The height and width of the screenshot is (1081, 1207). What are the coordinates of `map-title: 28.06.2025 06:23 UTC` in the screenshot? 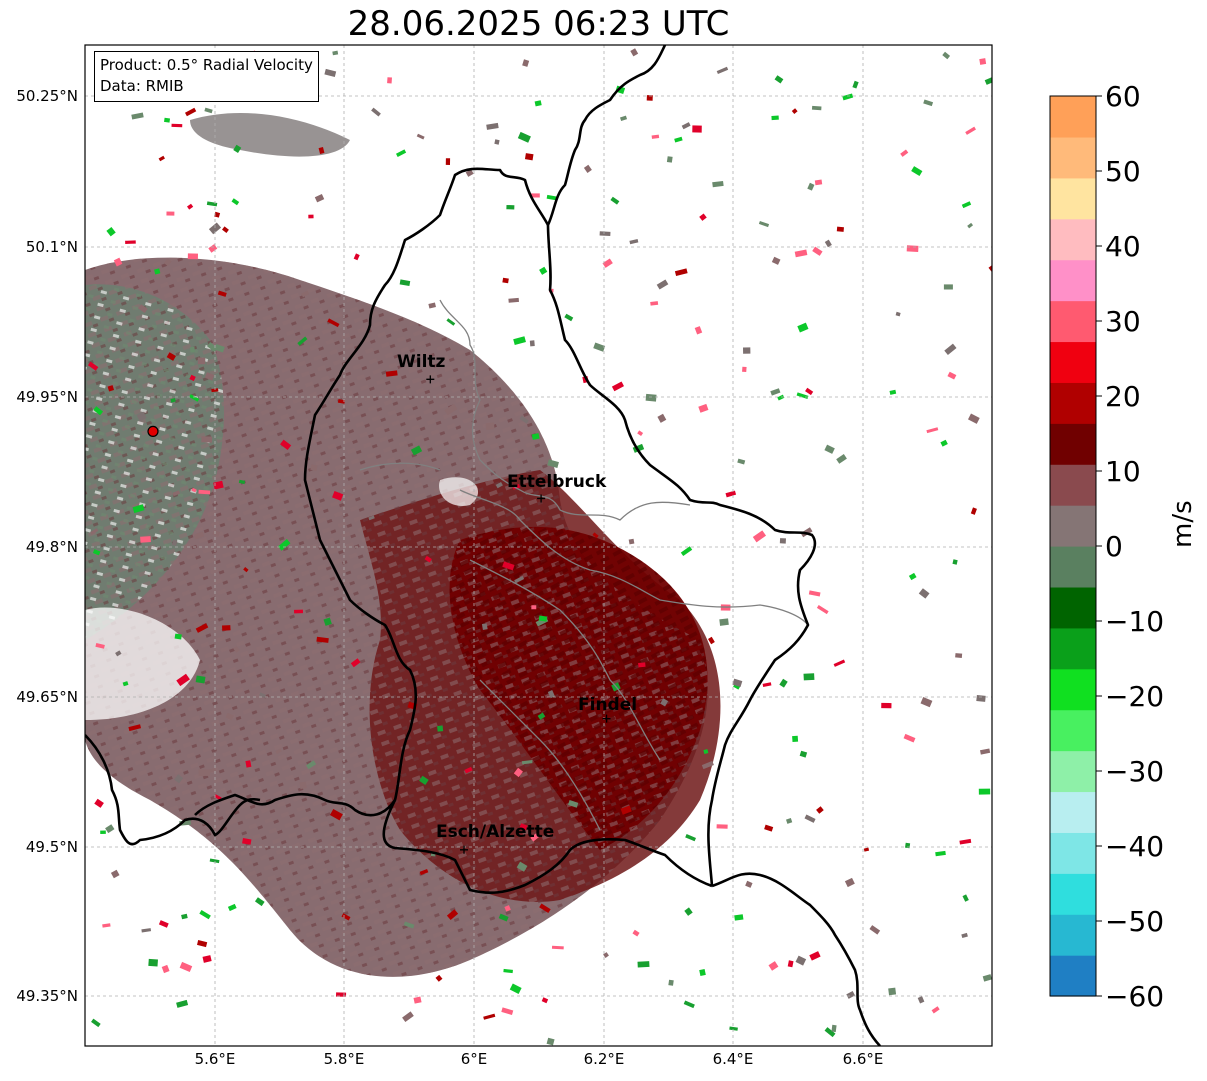 It's located at (538, 24).